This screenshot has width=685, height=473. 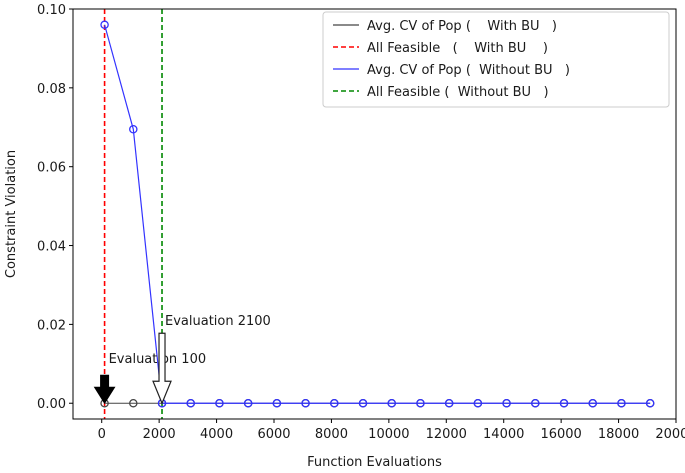 I want to click on legend-box, so click(x=496, y=59).